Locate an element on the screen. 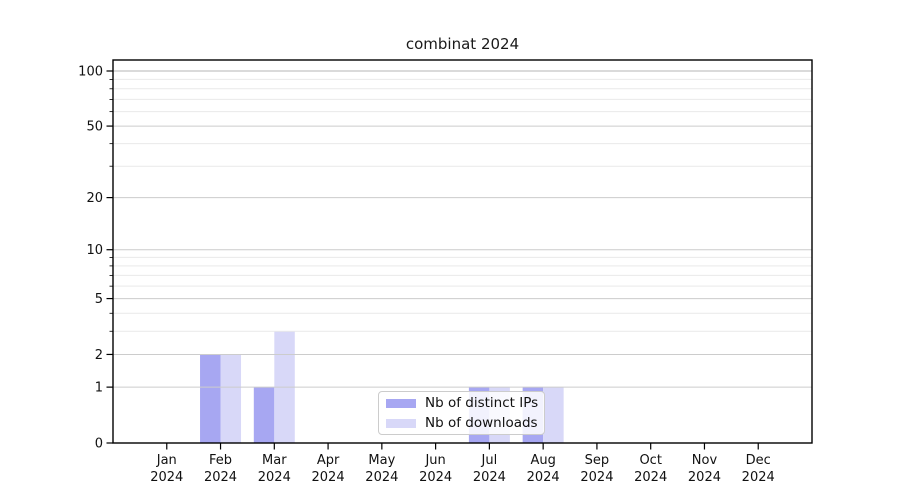 Image resolution: width=900 pixels, height=500 pixels. x-tick-label-nov: Nov 2024 is located at coordinates (704, 469).